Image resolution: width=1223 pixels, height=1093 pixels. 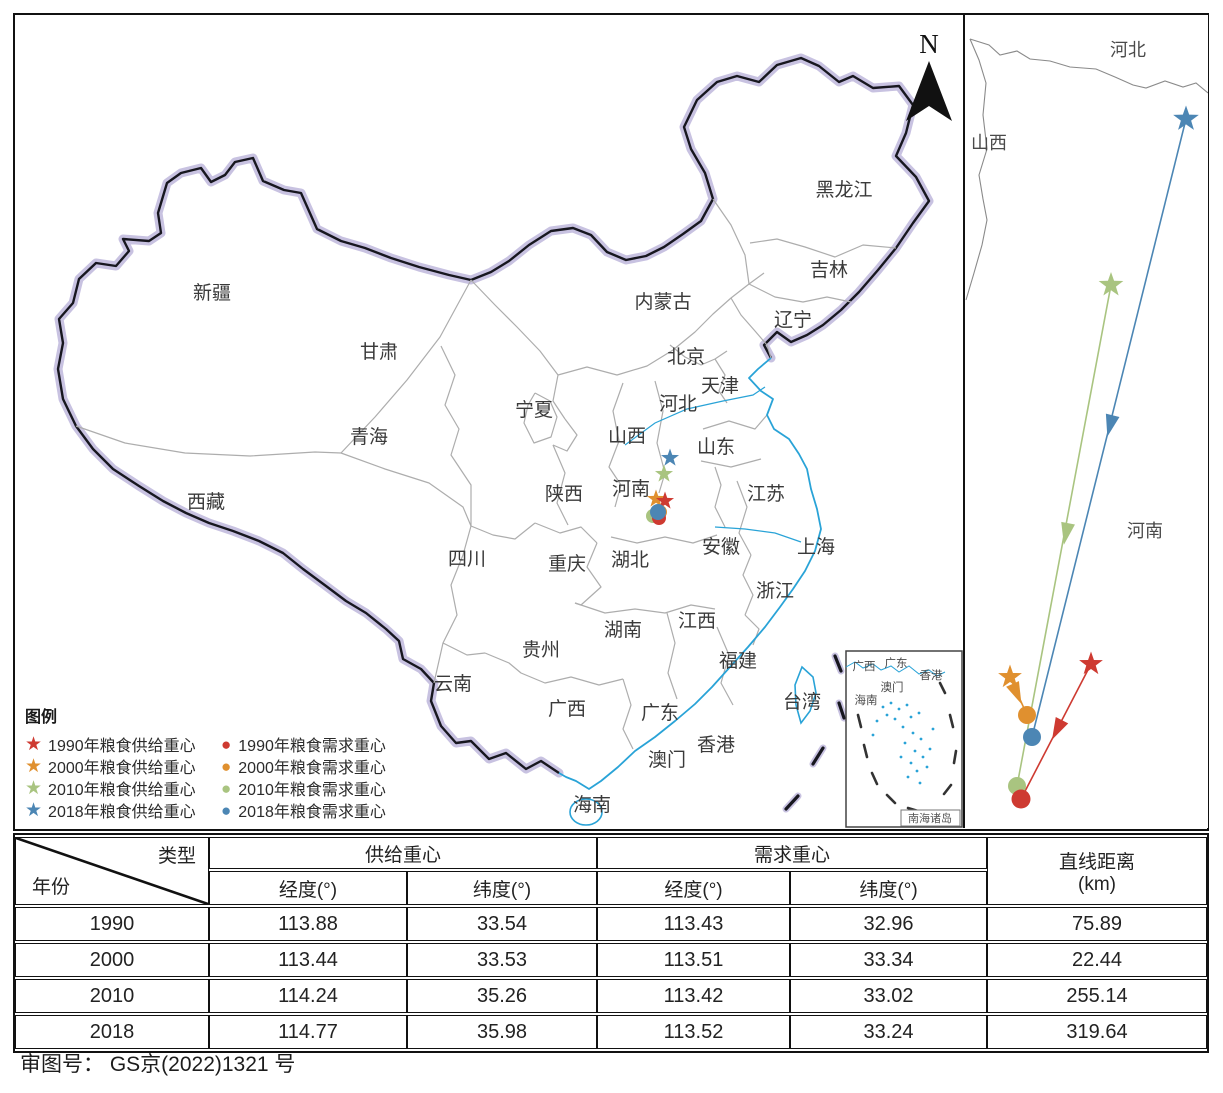 What do you see at coordinates (567, 564) in the screenshot?
I see `province-label: 重庆` at bounding box center [567, 564].